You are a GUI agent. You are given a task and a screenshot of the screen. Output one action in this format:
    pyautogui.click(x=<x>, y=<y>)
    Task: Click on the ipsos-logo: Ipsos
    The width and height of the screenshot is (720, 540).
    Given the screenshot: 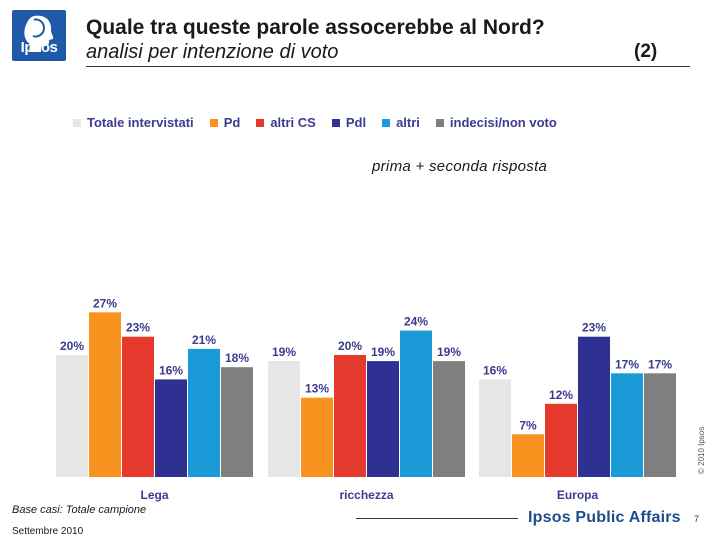 What is the action you would take?
    pyautogui.click(x=39, y=35)
    